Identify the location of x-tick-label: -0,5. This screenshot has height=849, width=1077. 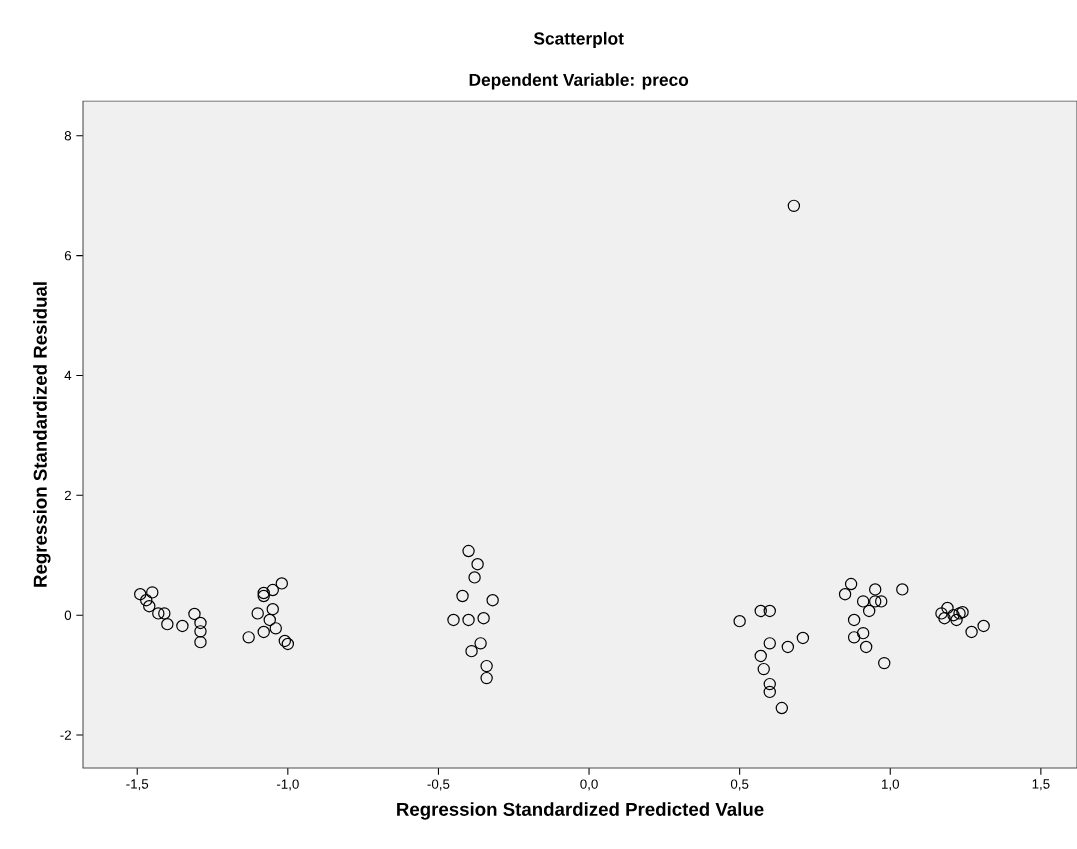
(438, 785).